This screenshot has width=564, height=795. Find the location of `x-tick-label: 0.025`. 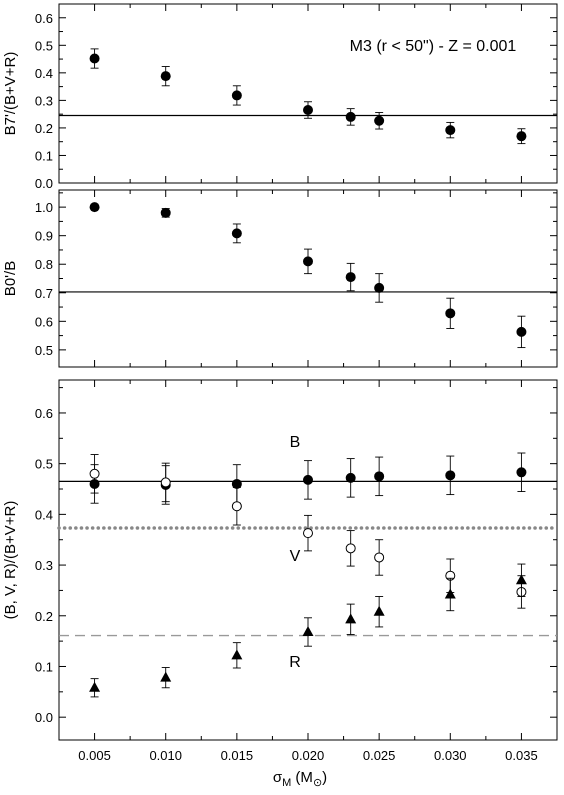

x-tick-label: 0.025 is located at coordinates (379, 755).